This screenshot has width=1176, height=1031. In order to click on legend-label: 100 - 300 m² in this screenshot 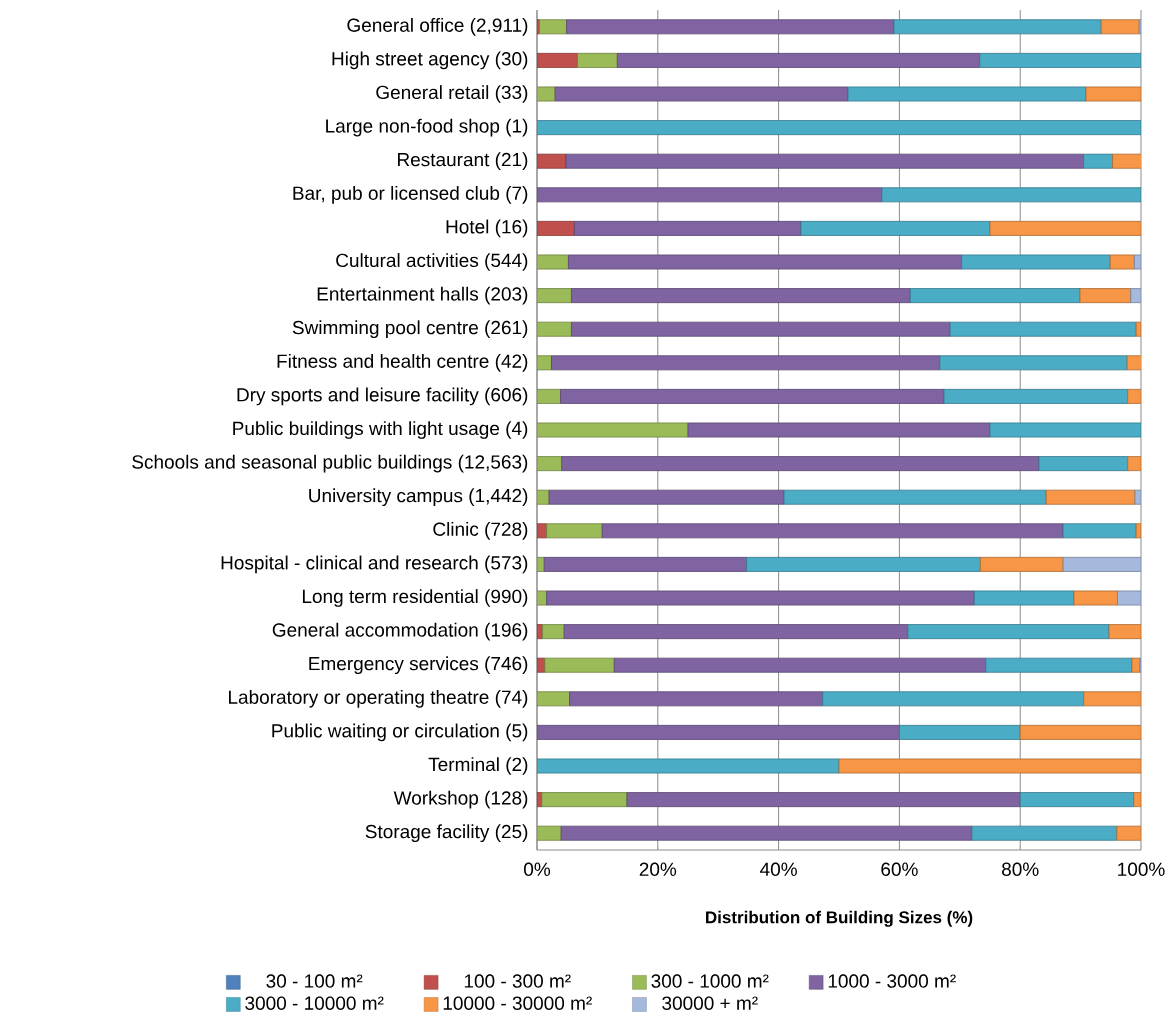, I will do `click(517, 981)`.